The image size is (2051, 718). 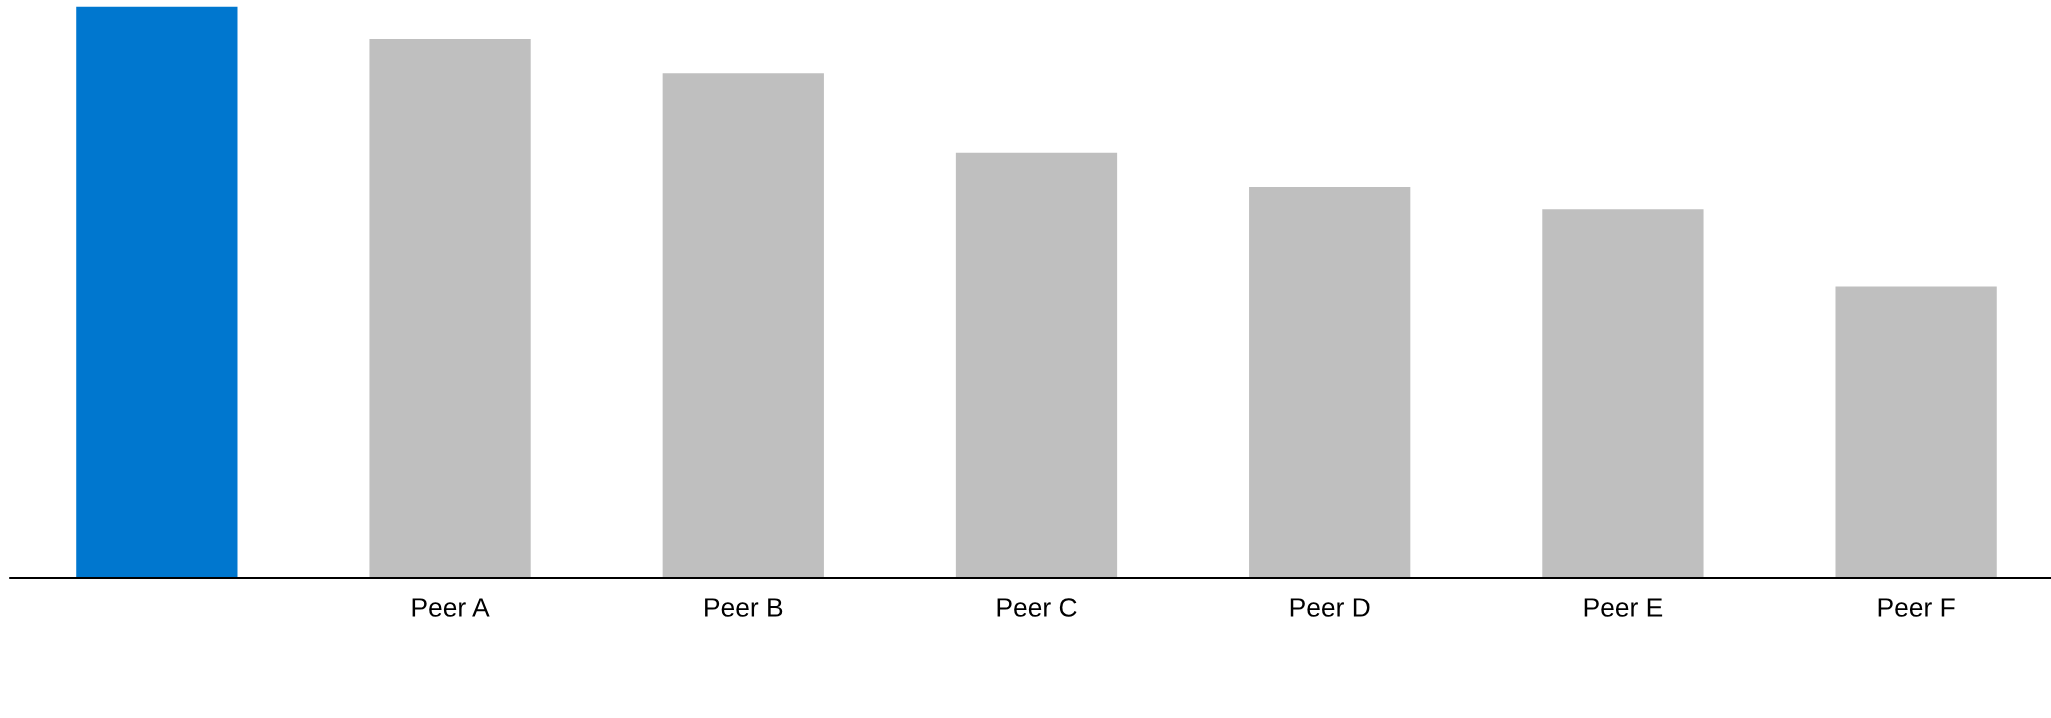 I want to click on x-tick-label: Peer D, so click(x=1330, y=607).